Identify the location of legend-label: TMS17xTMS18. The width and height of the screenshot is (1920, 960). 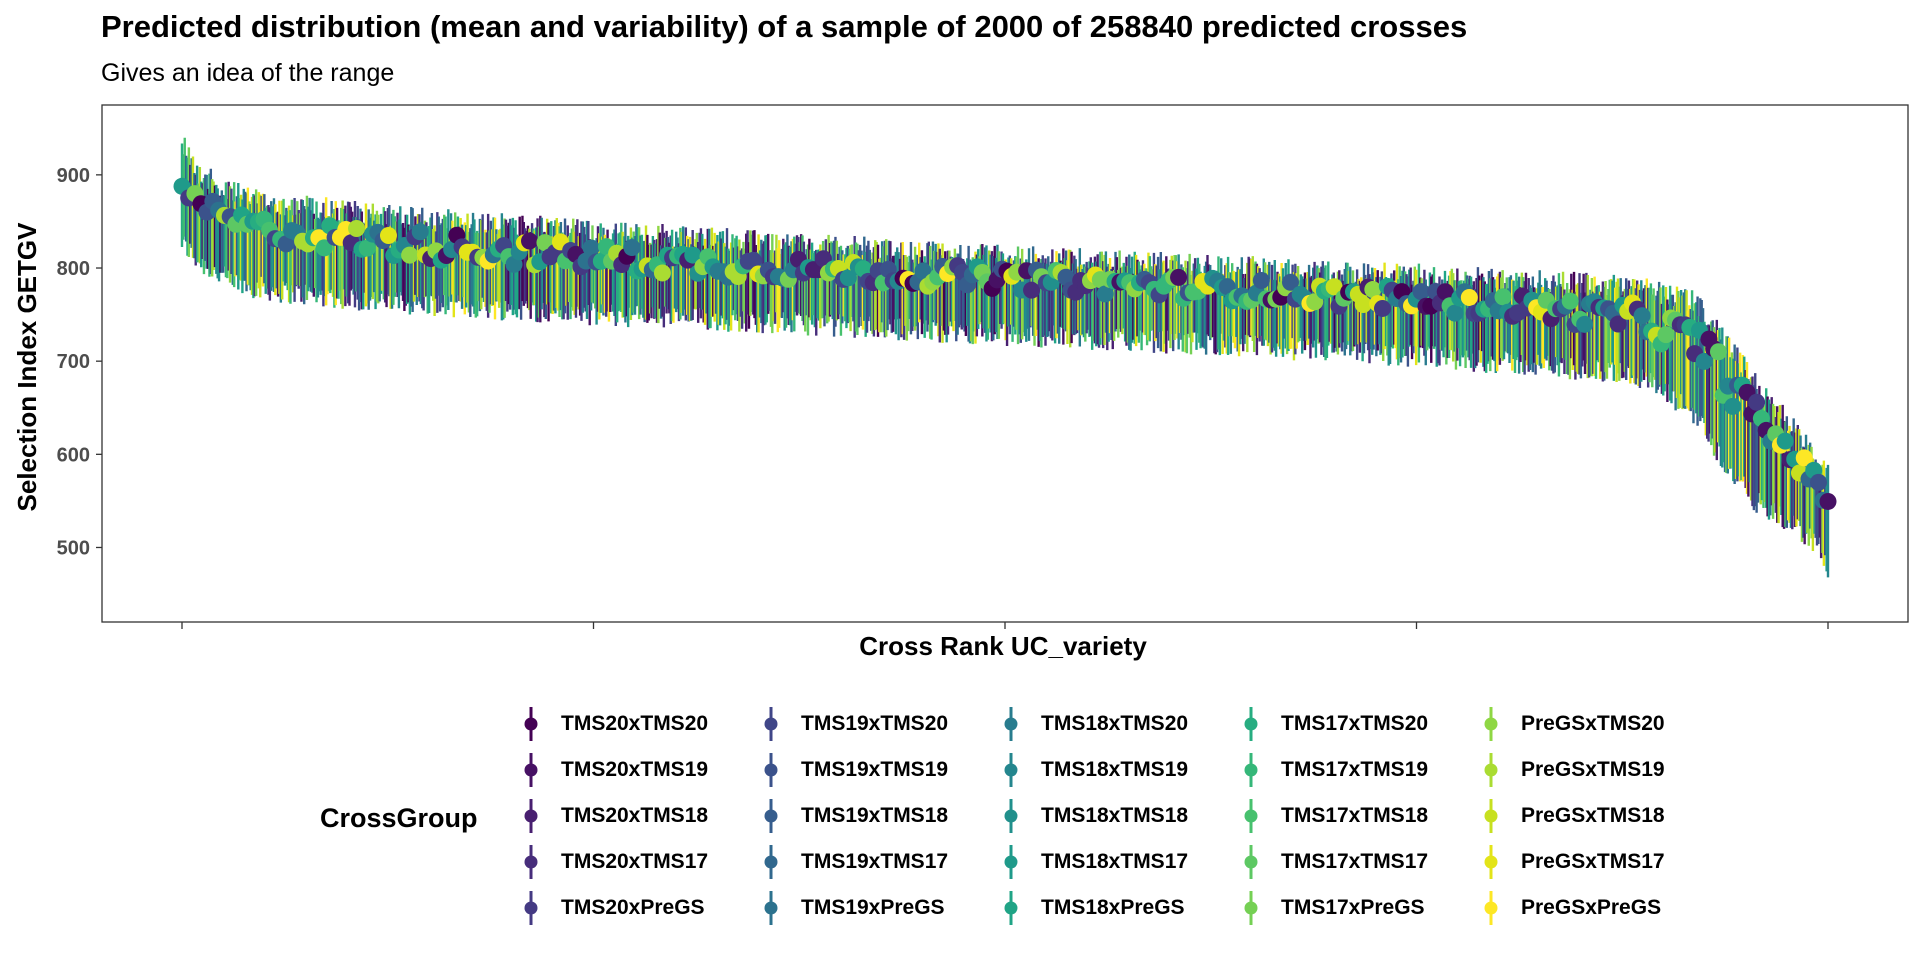
(1355, 815).